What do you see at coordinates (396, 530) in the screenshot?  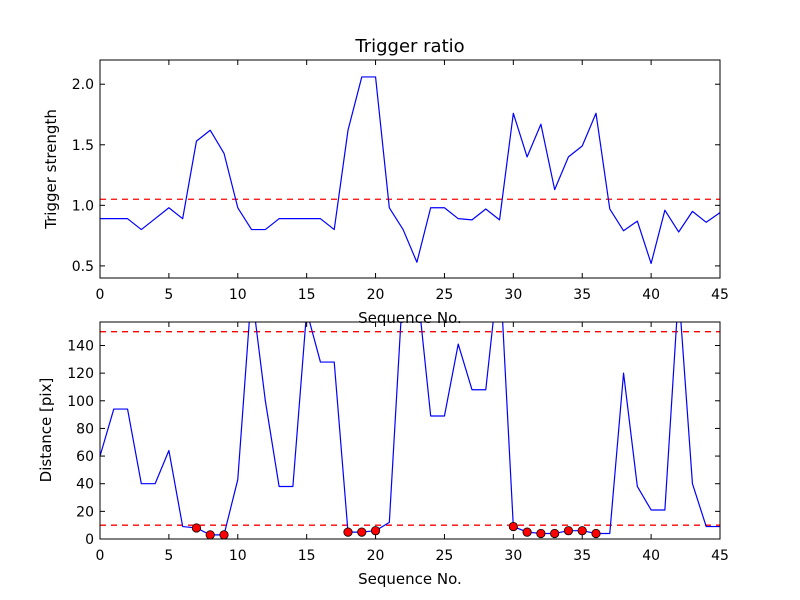 I see `distance-markers` at bounding box center [396, 530].